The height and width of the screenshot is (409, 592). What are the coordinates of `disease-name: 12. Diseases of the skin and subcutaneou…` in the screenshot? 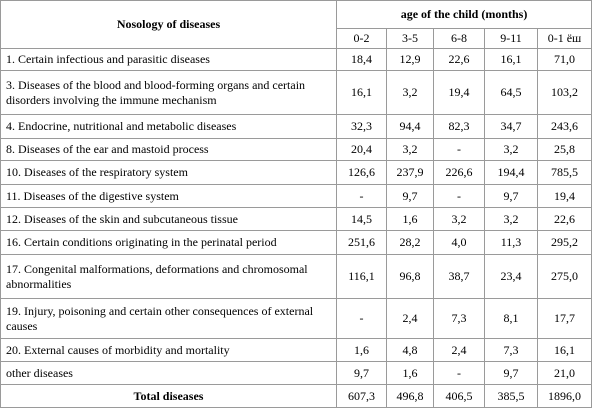 It's located at (168, 219).